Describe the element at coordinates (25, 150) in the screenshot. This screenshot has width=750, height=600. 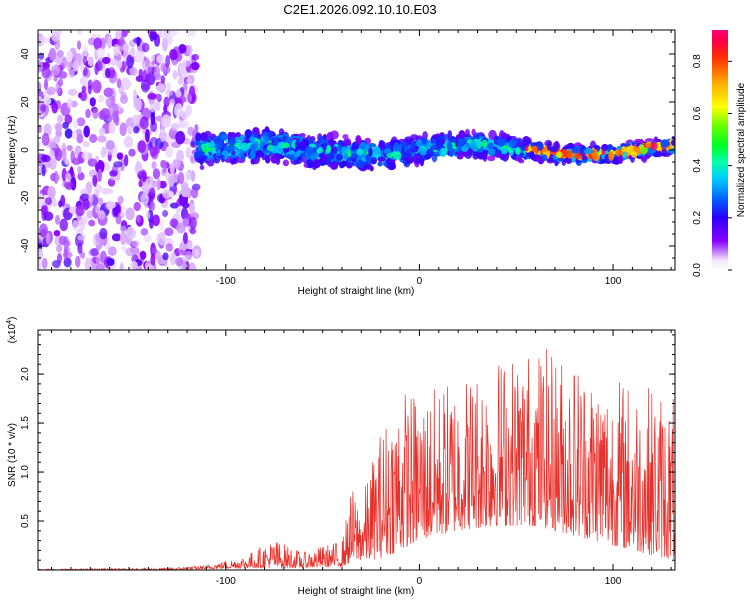
I see `y-tick-label: 0` at that location.